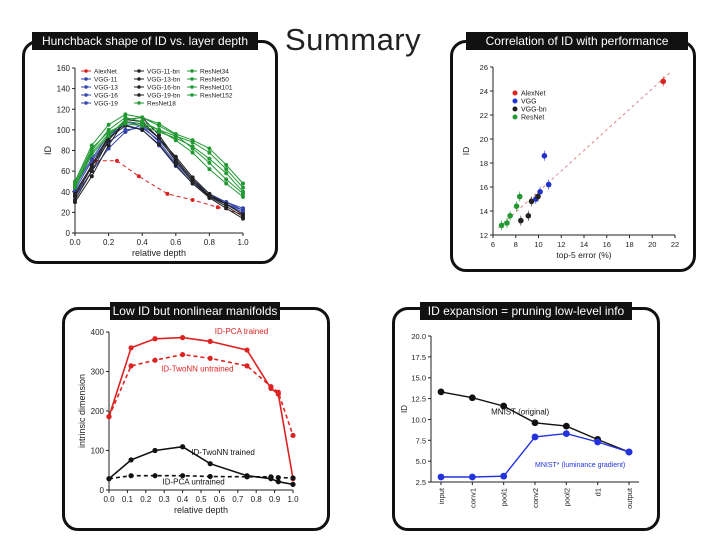 The image size is (720, 540). I want to click on legend-label: ResNet18, so click(161, 104).